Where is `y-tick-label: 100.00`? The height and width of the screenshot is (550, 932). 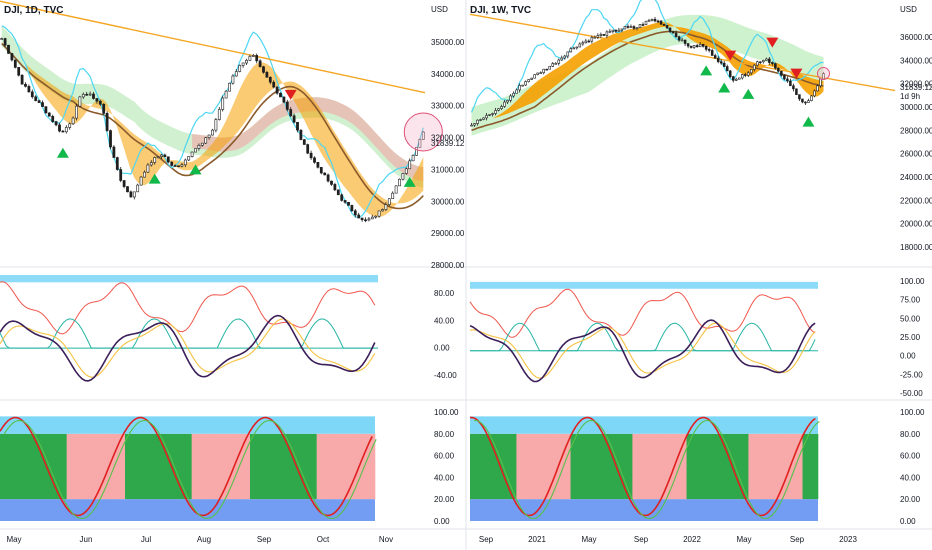 y-tick-label: 100.00 is located at coordinates (912, 281).